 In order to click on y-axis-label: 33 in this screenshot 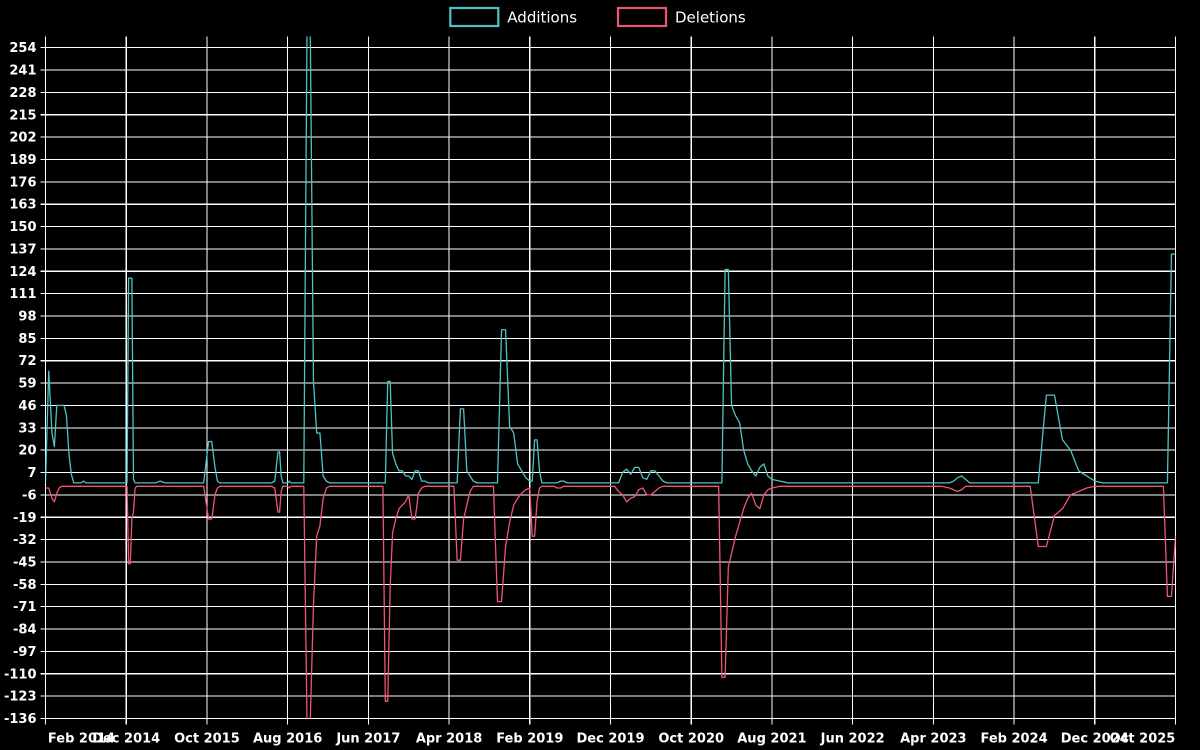, I will do `click(27, 428)`.